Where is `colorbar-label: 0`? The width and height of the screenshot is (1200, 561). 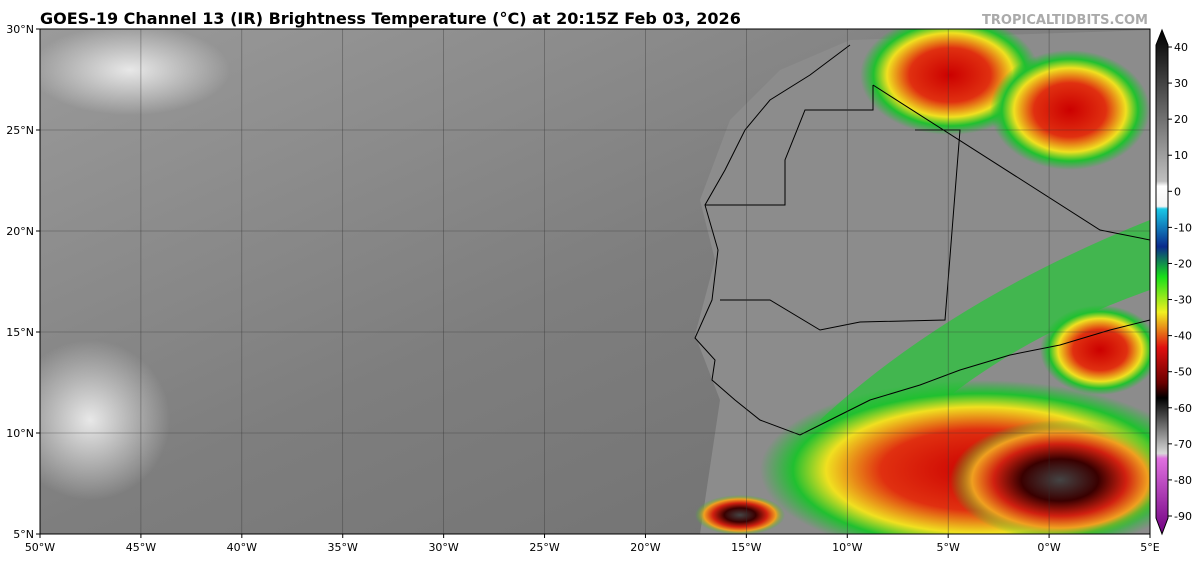 colorbar-label: 0 is located at coordinates (1177, 191).